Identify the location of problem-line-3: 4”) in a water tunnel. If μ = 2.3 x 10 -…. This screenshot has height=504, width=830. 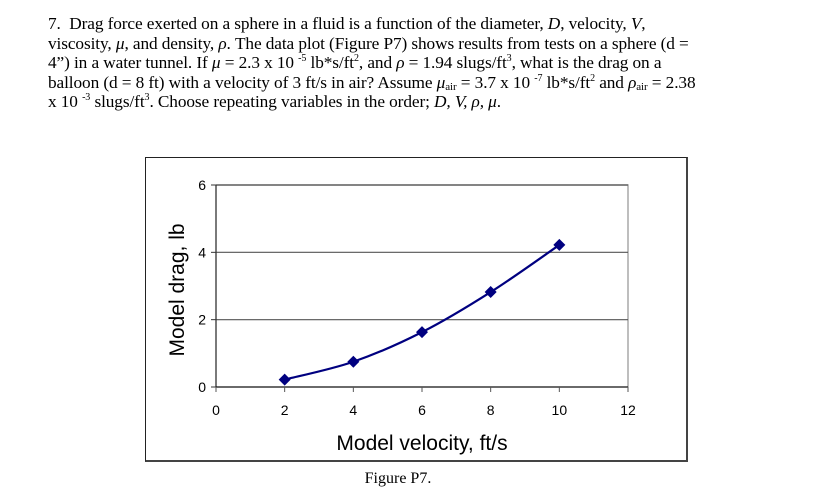
(355, 63).